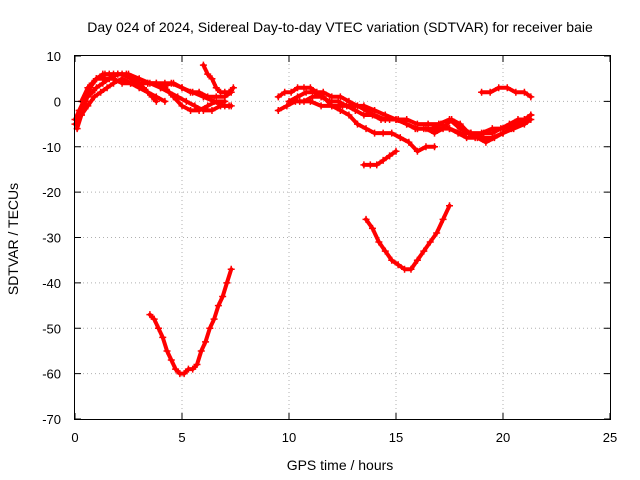 The height and width of the screenshot is (480, 640). I want to click on y-tick-label: 0, so click(57, 101).